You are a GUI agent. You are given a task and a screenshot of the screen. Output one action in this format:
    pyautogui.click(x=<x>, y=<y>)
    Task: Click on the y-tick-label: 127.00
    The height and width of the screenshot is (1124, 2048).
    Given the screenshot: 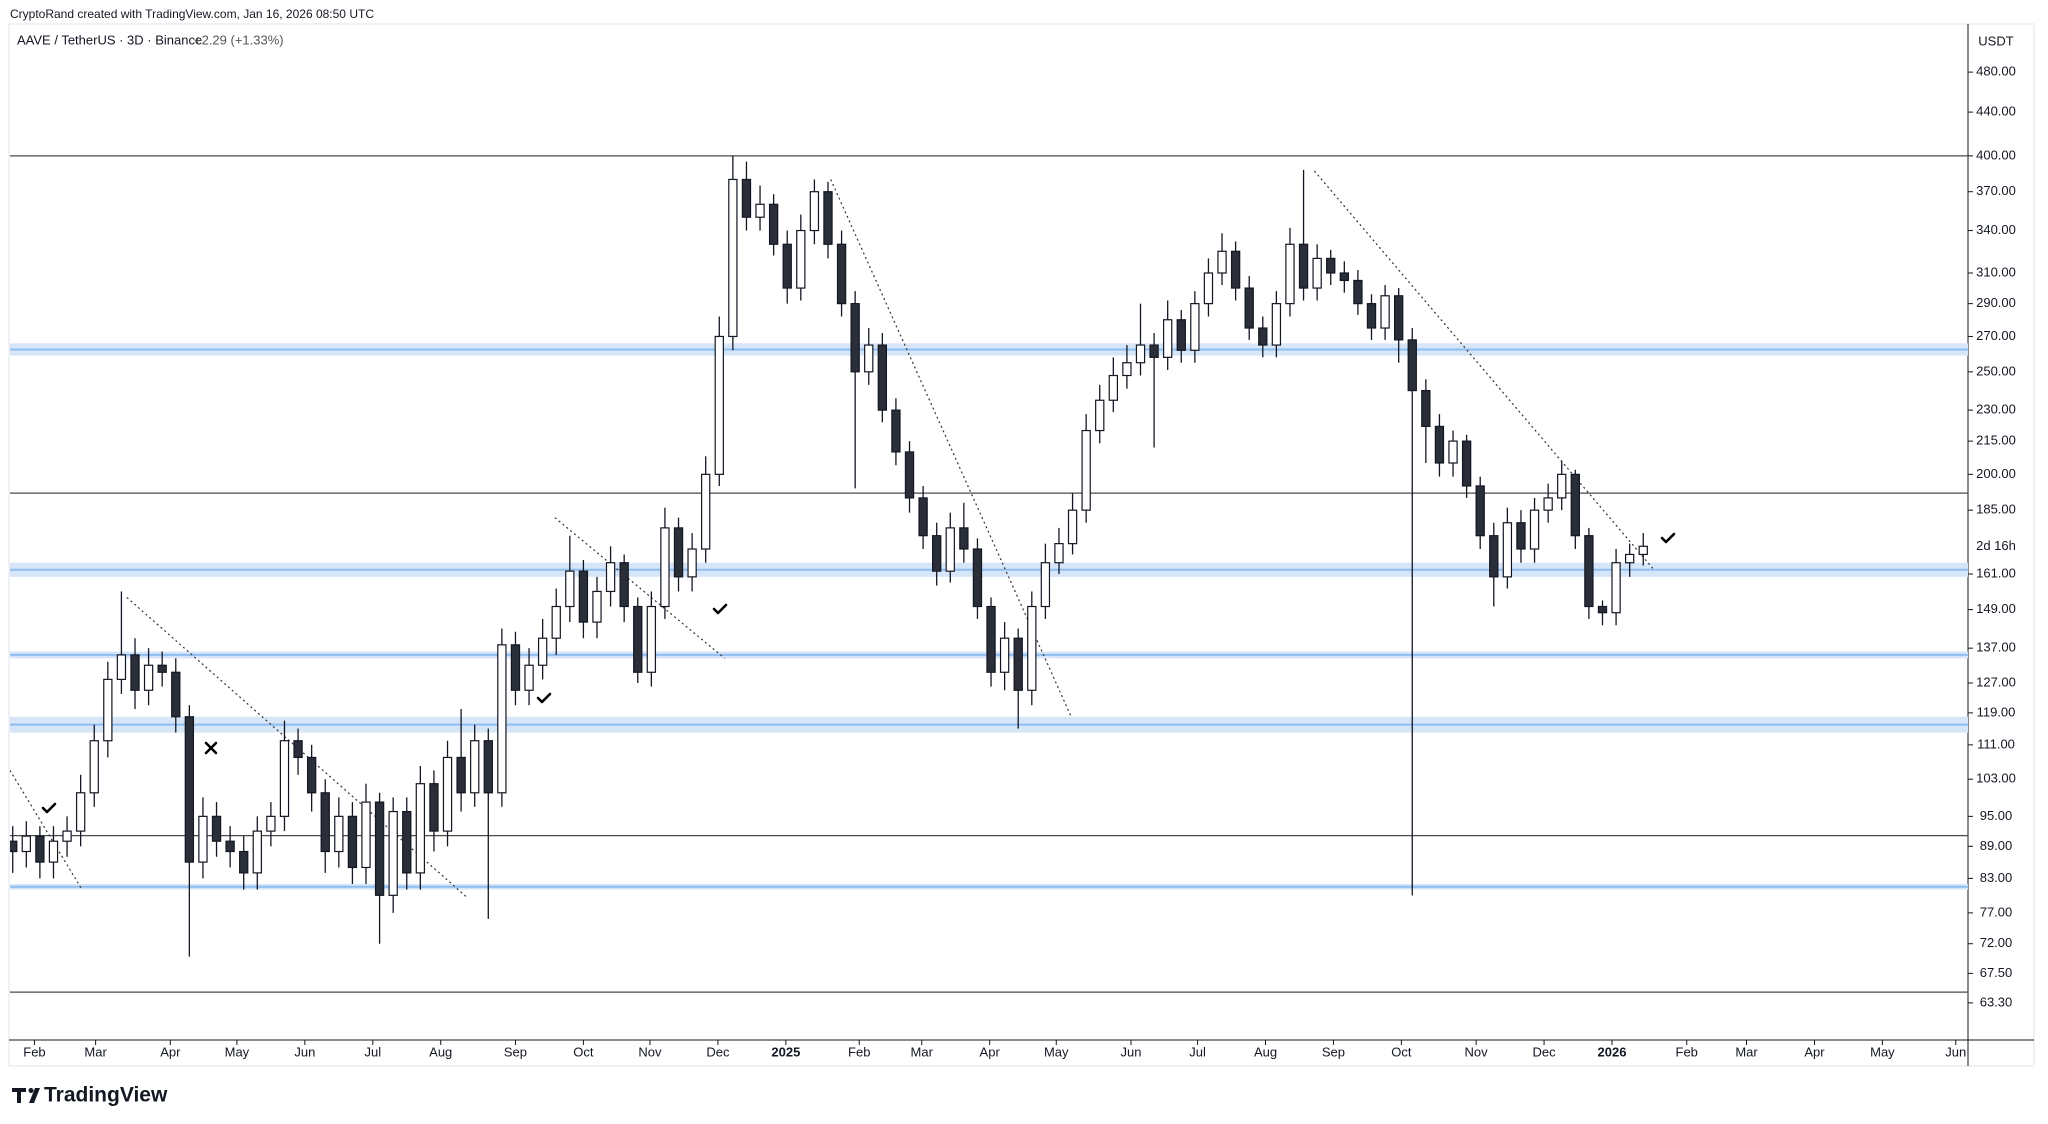 What is the action you would take?
    pyautogui.click(x=1996, y=681)
    